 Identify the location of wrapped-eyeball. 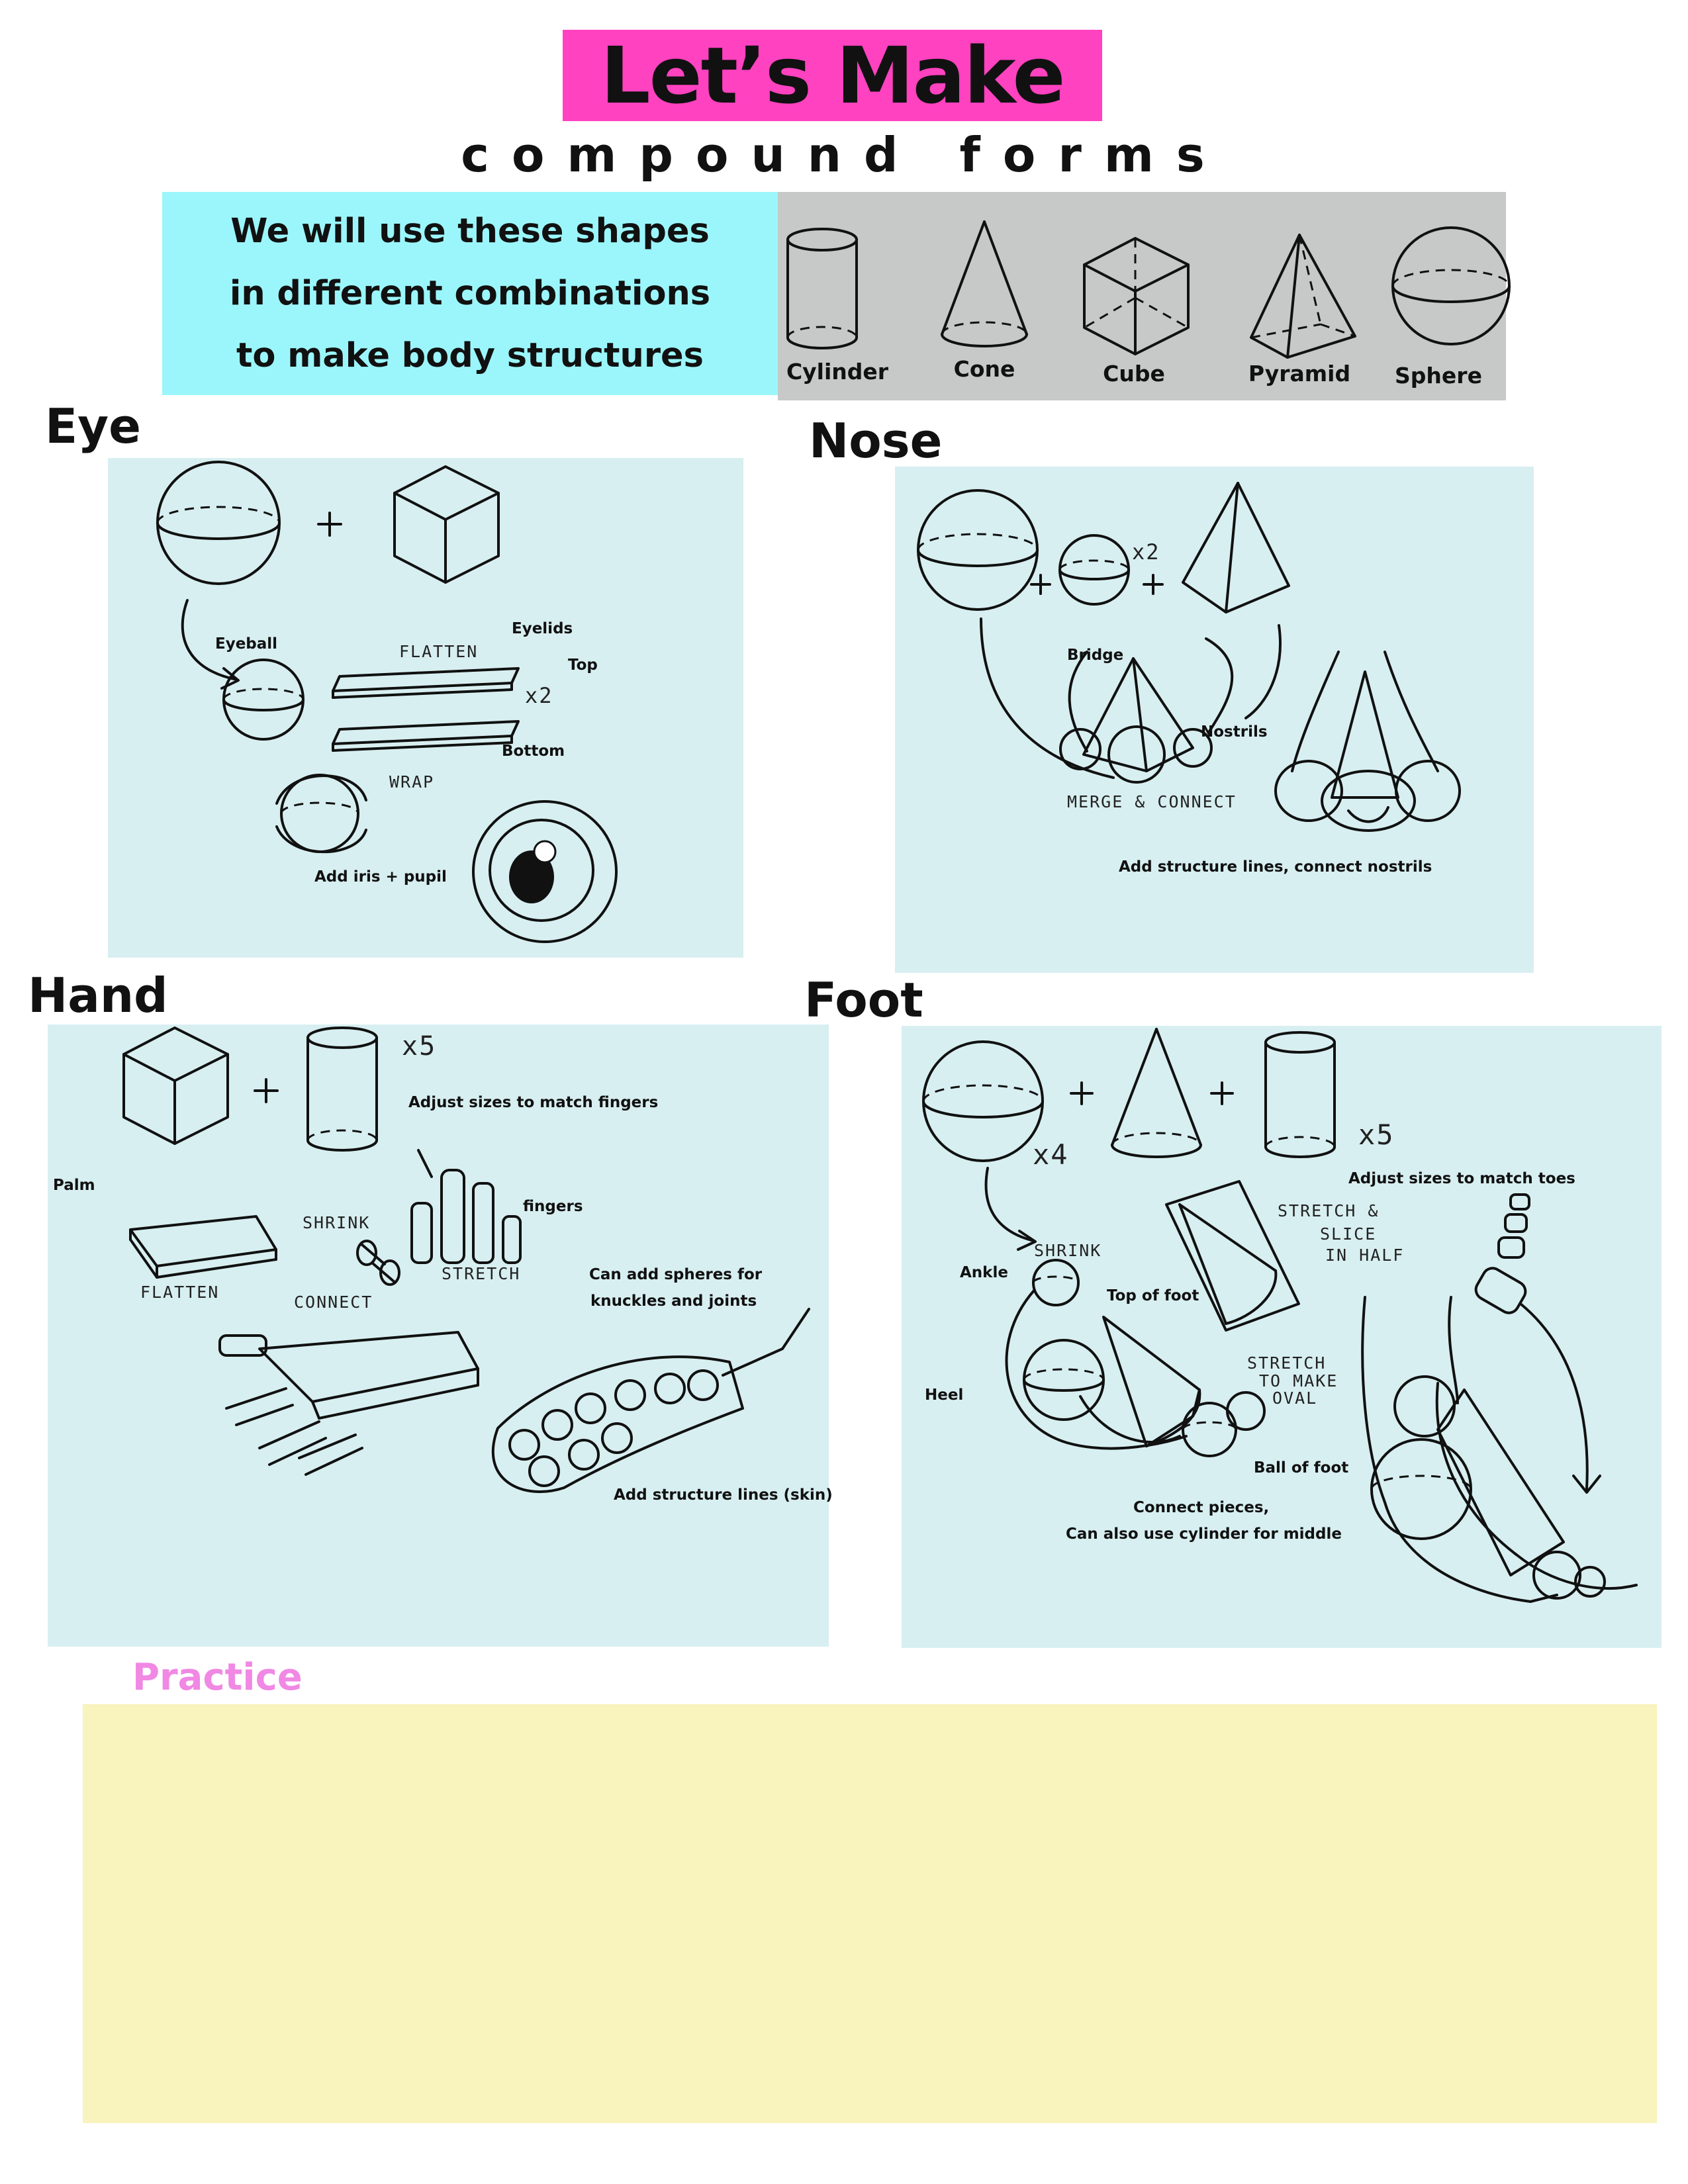
(321, 814).